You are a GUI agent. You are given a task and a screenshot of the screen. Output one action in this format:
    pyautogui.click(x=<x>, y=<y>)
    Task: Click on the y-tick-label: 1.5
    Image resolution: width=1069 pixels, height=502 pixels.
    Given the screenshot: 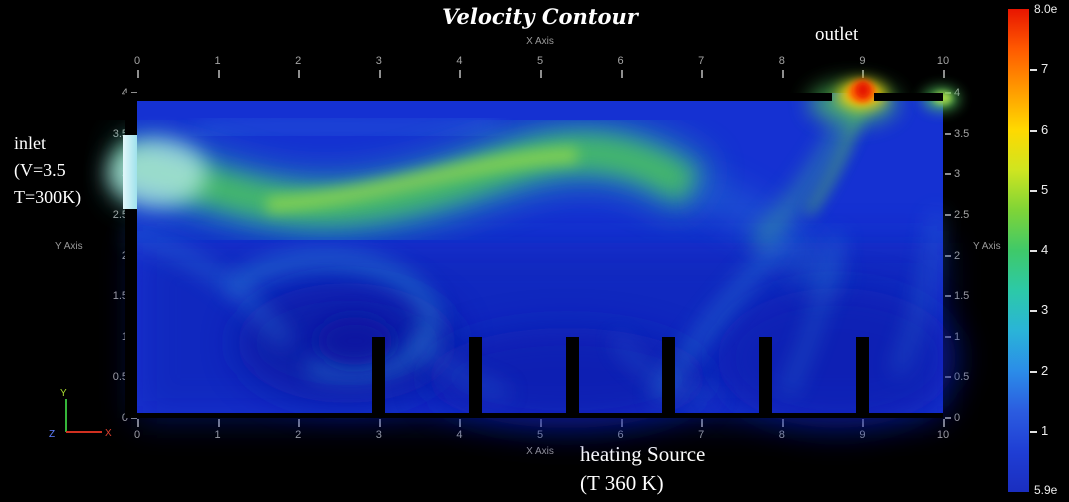 What is the action you would take?
    pyautogui.click(x=962, y=296)
    